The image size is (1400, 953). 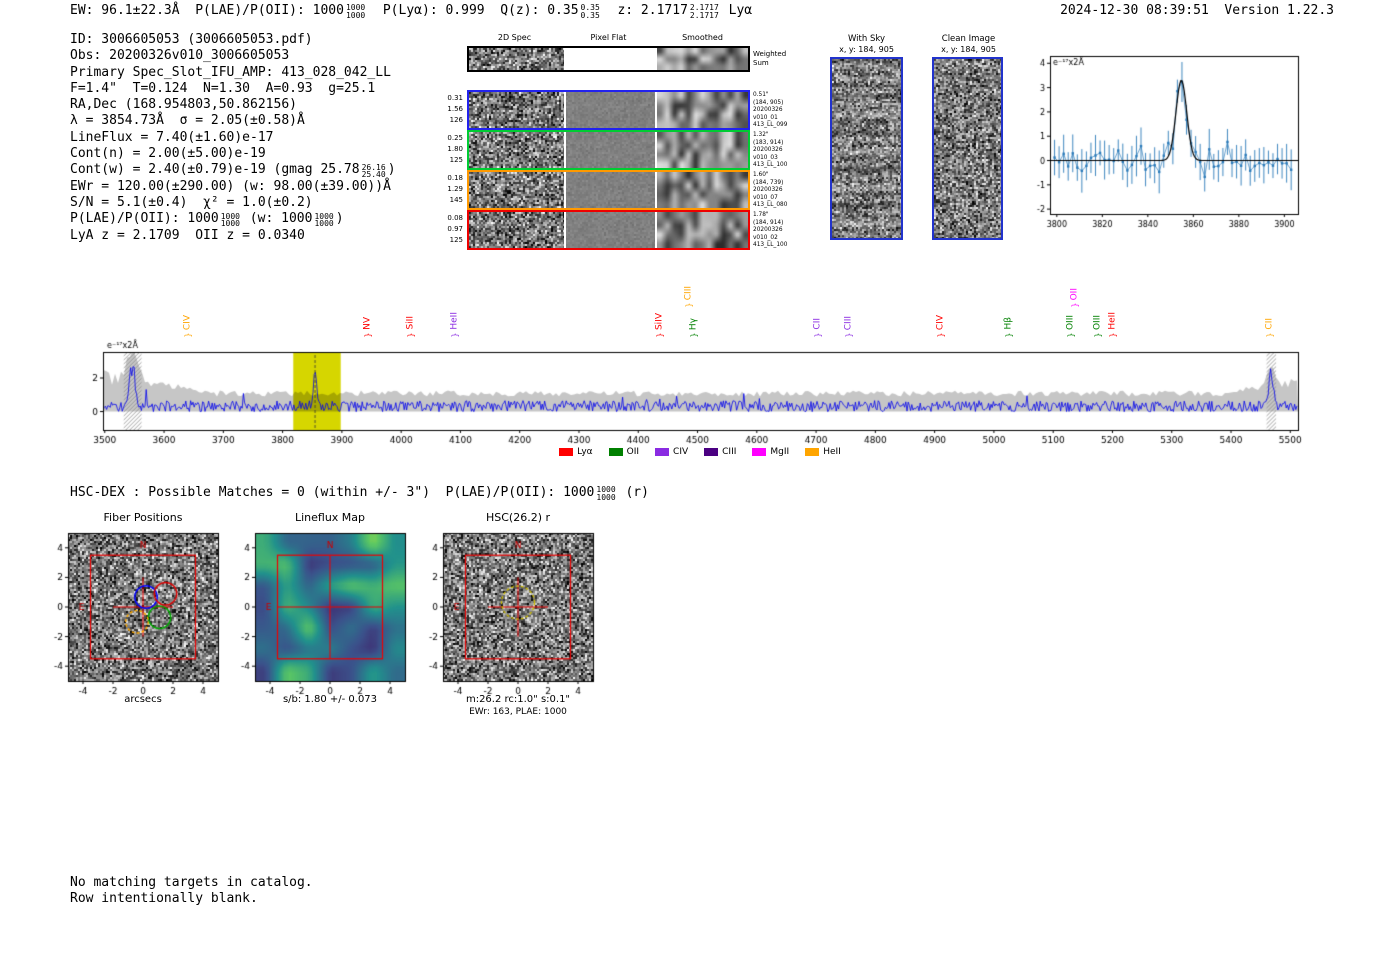 What do you see at coordinates (576, 452) in the screenshot?
I see `legend-item-Lyα: Lyα` at bounding box center [576, 452].